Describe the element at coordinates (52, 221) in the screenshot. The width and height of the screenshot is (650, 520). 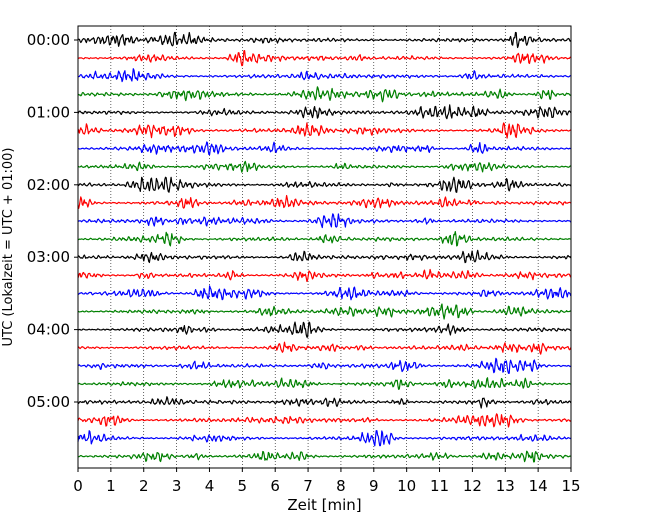
I see `y-axis-ticks: 00:00 01:00 02:00 03:00 04:00 05:00` at that location.